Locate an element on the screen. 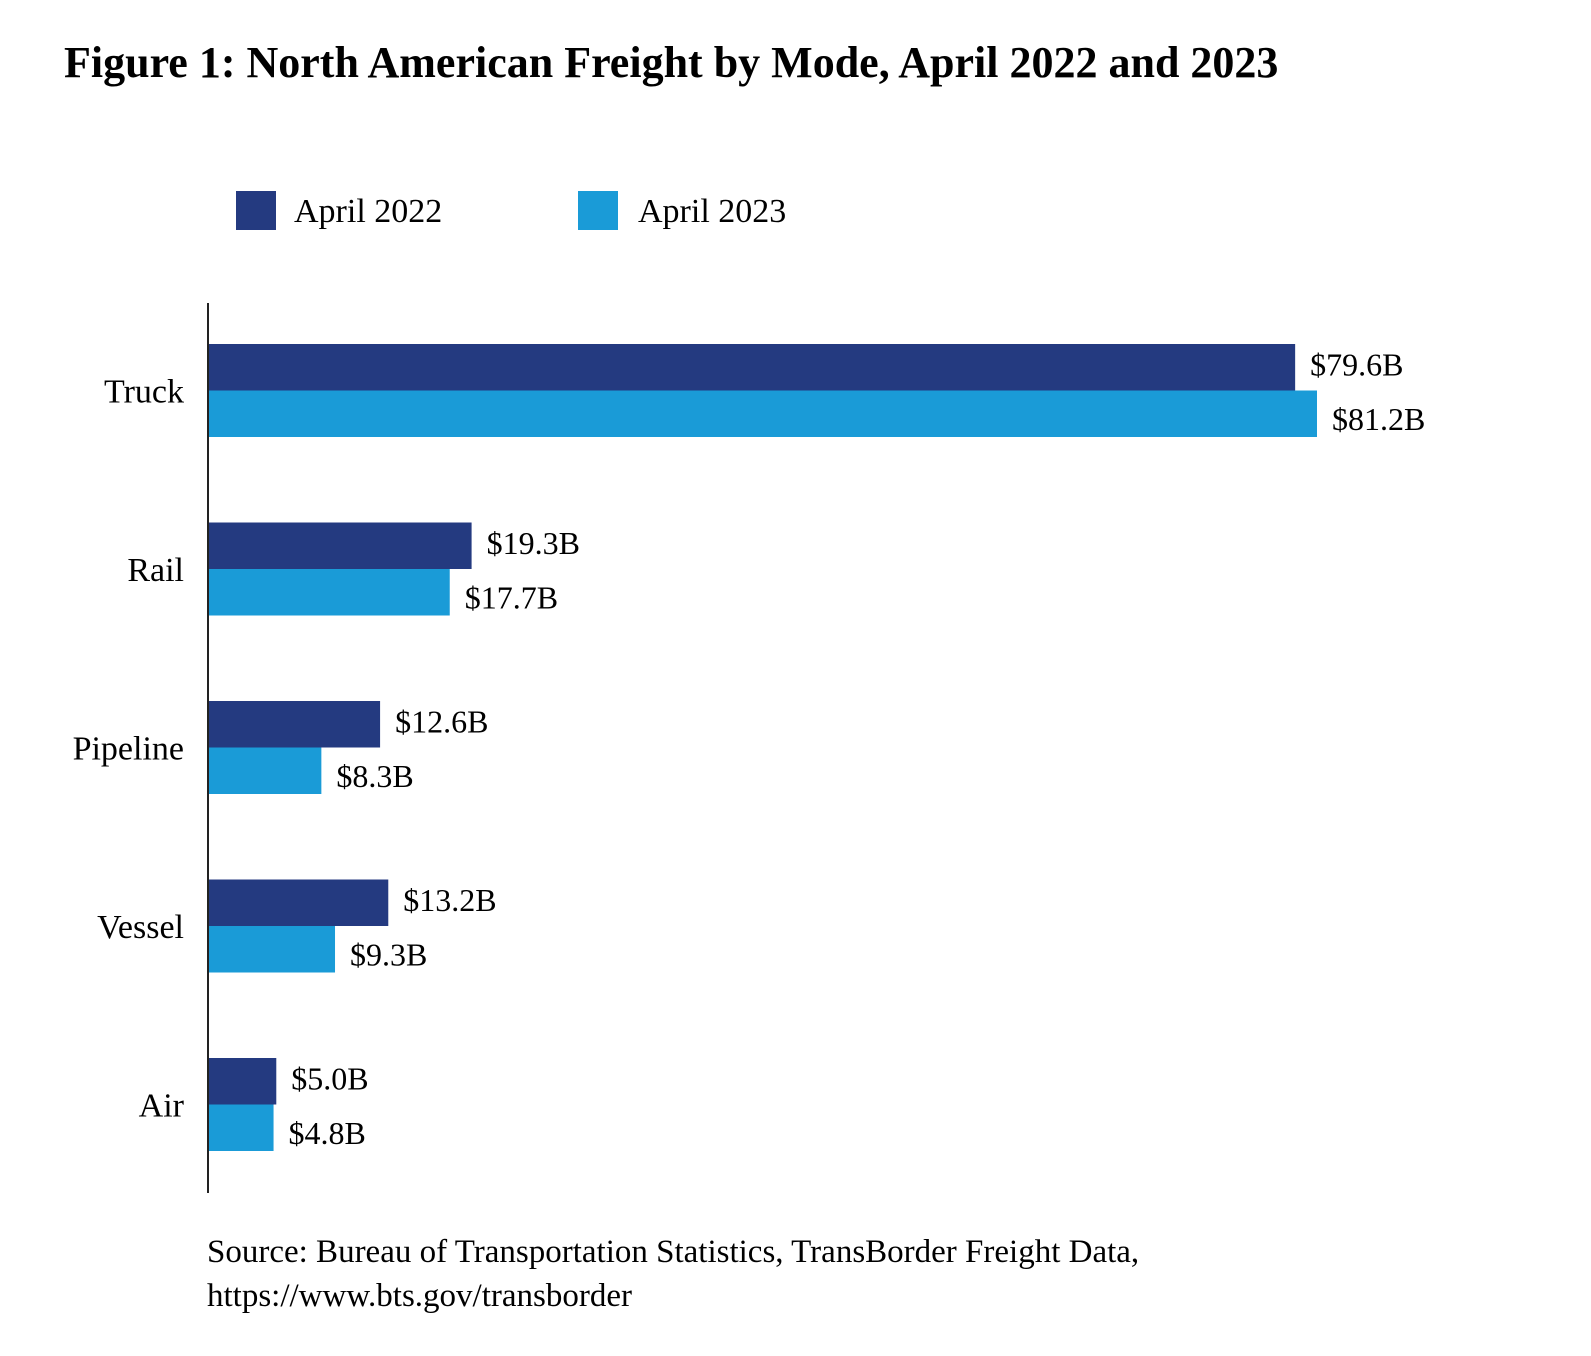 The image size is (1591, 1356). data-label-vessel-2022: $13.2B is located at coordinates (449, 900).